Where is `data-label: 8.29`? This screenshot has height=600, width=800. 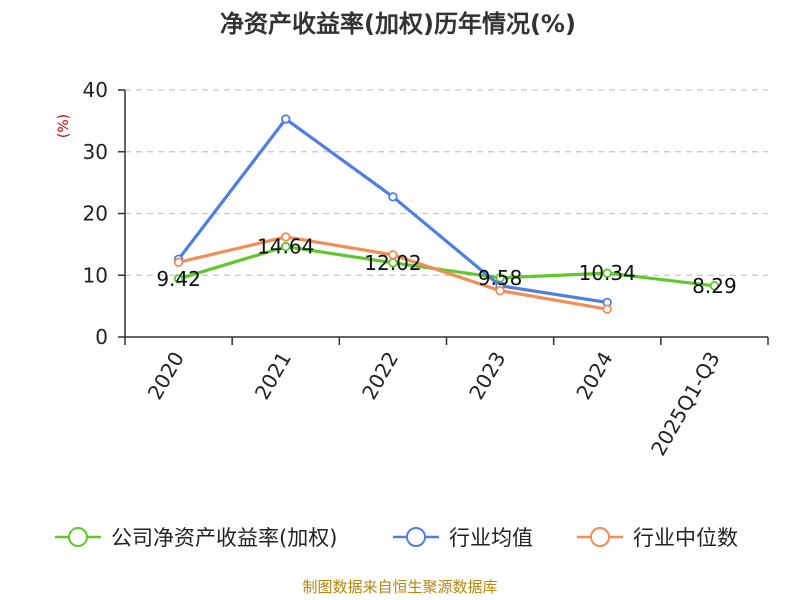
data-label: 8.29 is located at coordinates (714, 286).